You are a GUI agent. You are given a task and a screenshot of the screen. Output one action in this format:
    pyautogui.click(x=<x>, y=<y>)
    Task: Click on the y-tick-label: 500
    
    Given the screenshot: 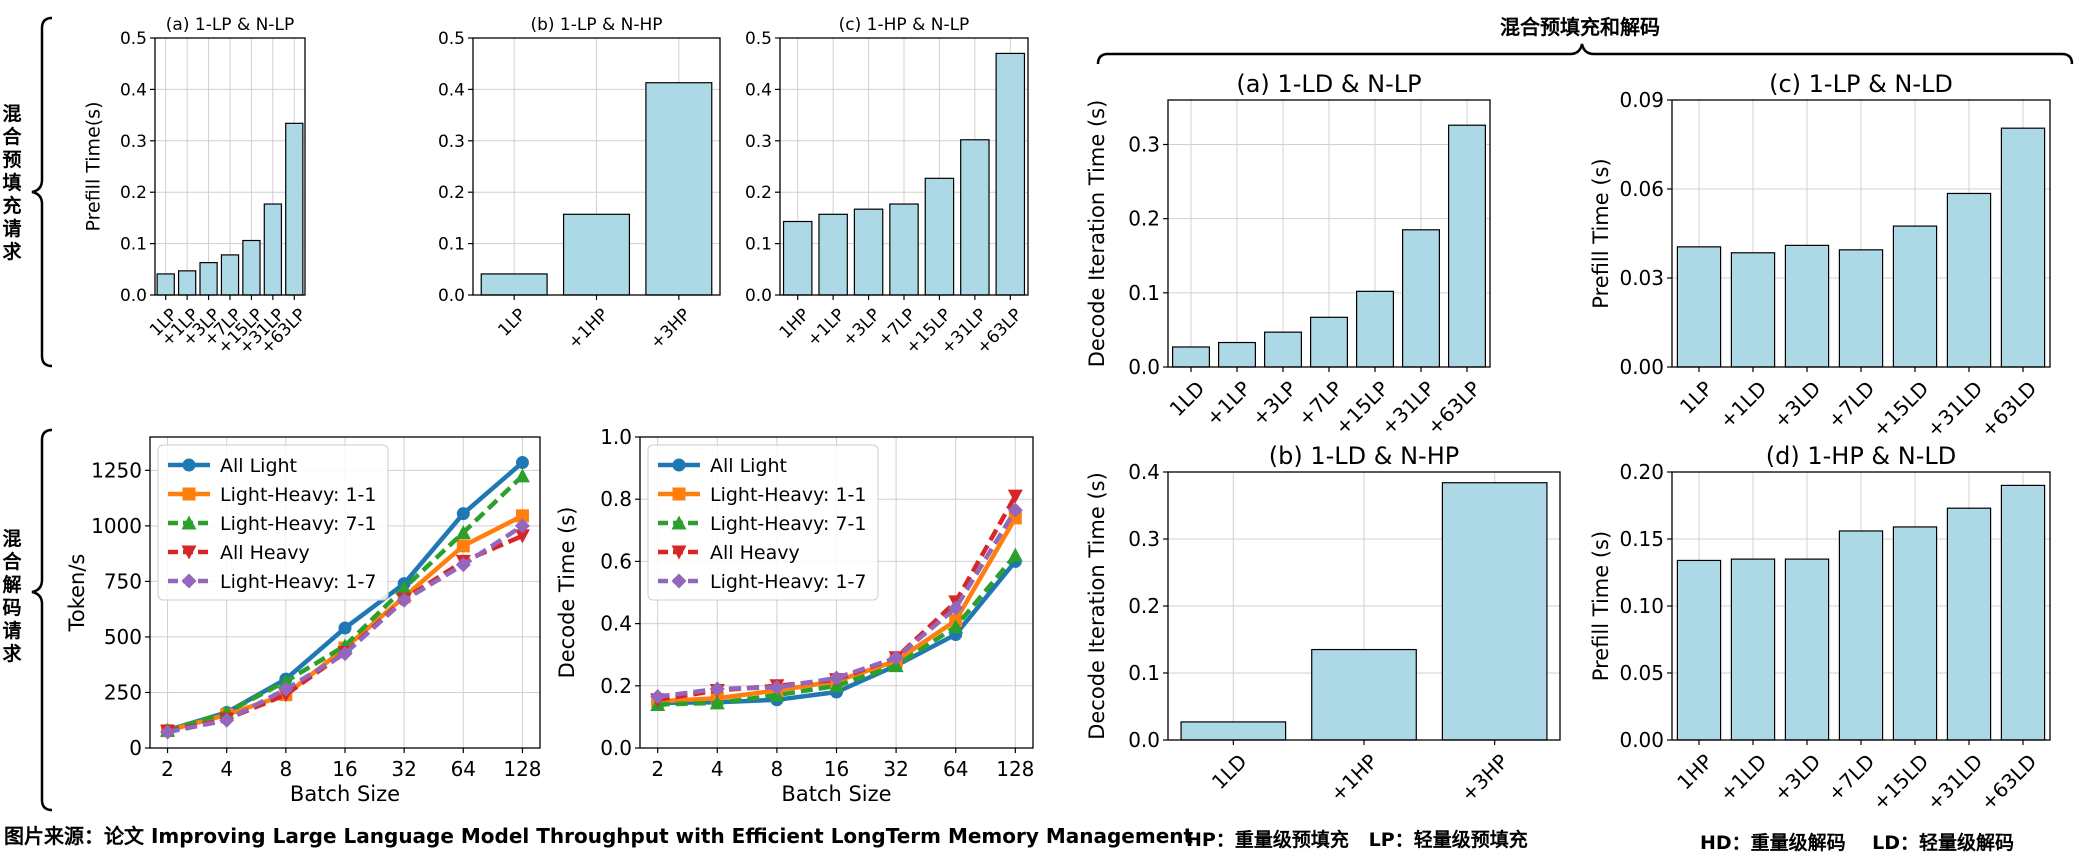 What is the action you would take?
    pyautogui.click(x=123, y=637)
    